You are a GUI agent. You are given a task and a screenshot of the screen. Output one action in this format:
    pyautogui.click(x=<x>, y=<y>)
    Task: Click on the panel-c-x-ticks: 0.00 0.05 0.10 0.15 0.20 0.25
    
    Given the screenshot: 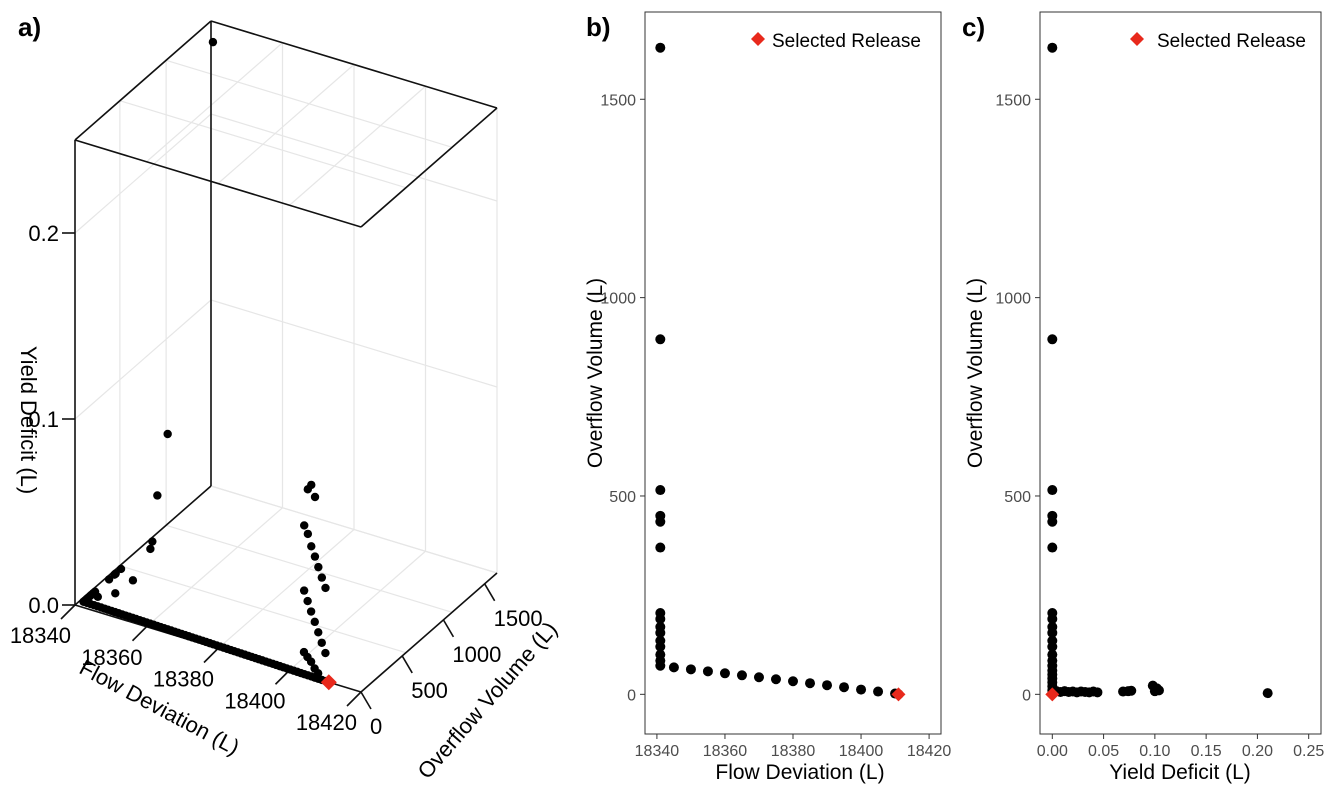 What is the action you would take?
    pyautogui.click(x=1180, y=747)
    